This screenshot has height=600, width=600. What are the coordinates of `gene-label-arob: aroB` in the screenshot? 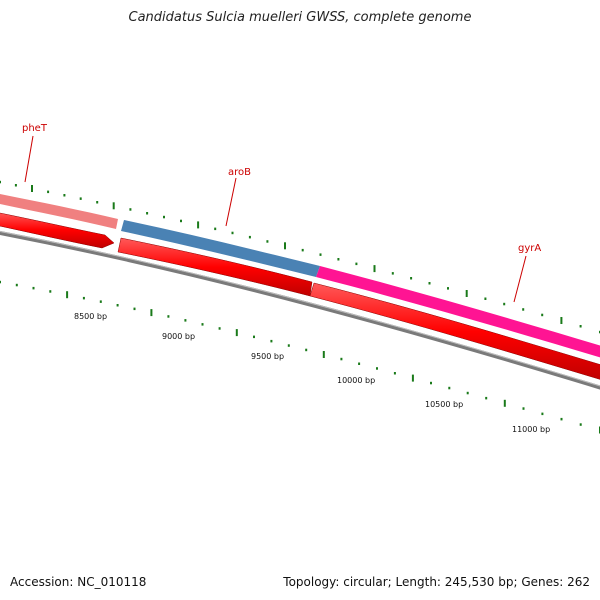 It's located at (239, 172).